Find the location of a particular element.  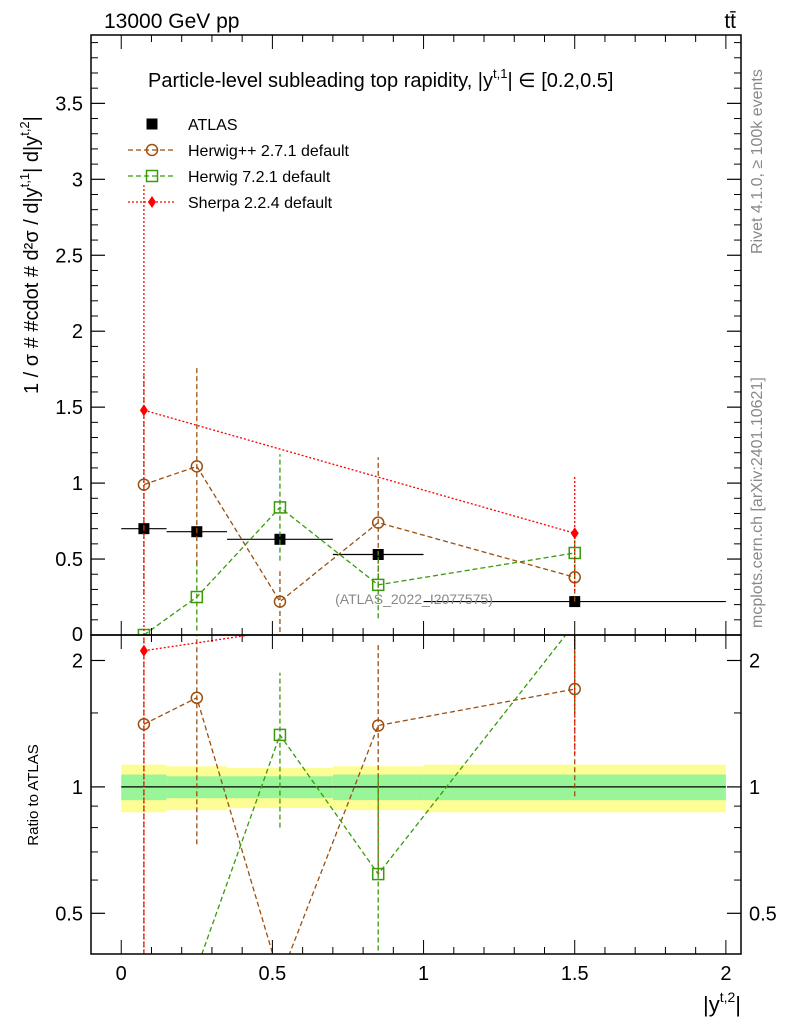

legend-marker-sherpa is located at coordinates (152, 202).